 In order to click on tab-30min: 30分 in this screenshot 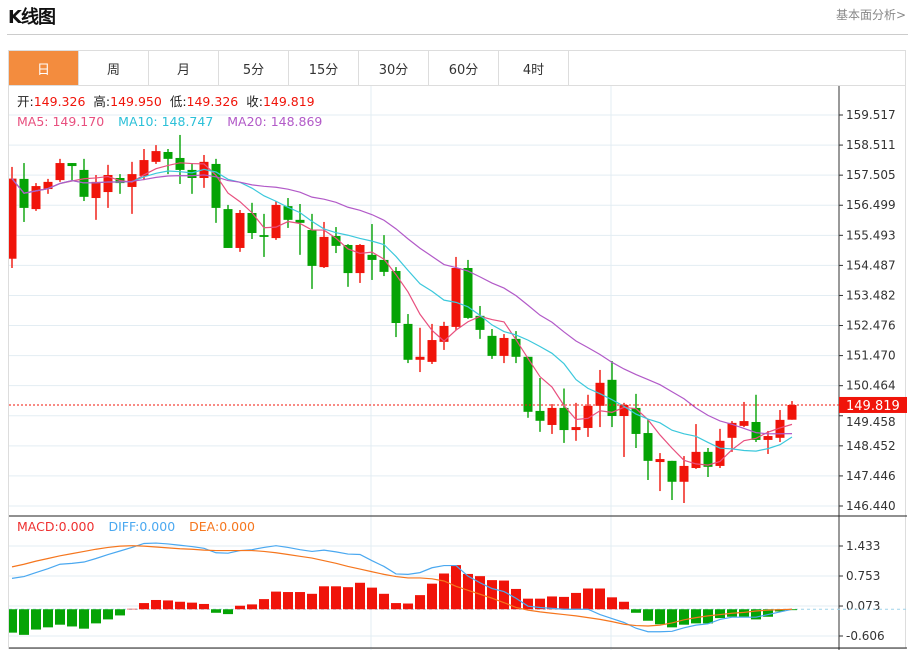, I will do `click(394, 68)`.